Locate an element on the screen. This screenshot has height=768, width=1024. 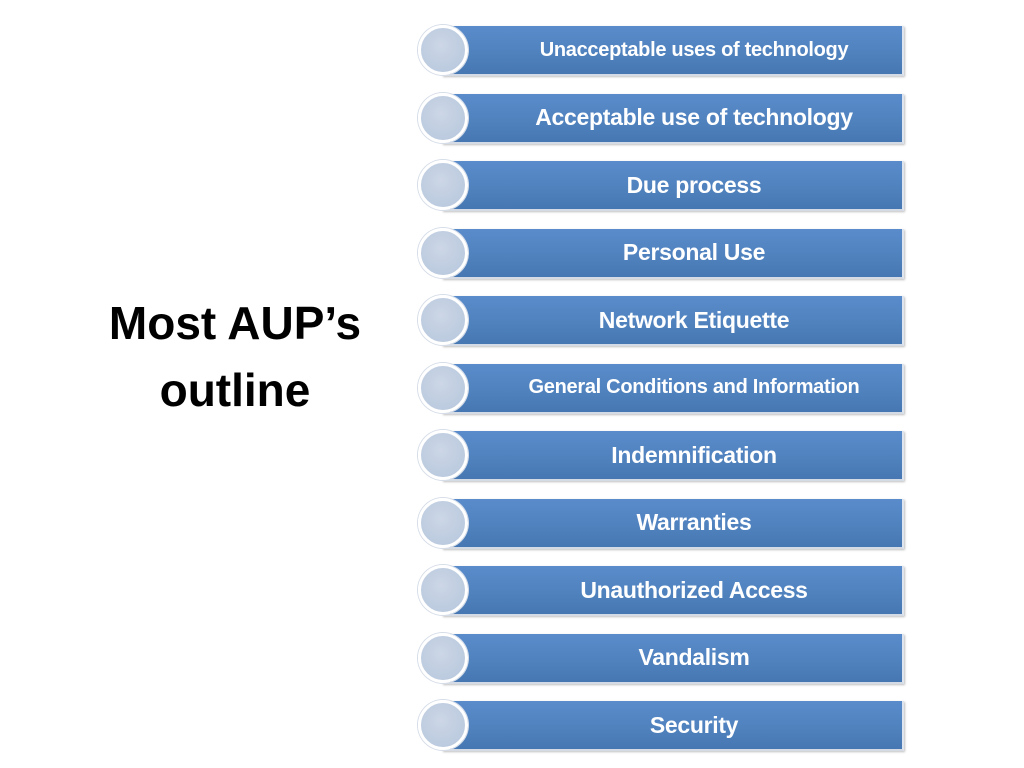
item-label: Vandalism is located at coordinates (694, 657).